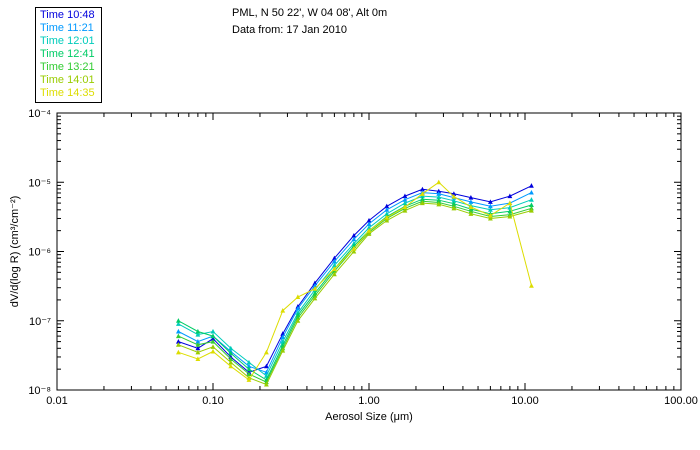 The width and height of the screenshot is (700, 450). What do you see at coordinates (39, 183) in the screenshot?
I see `y-tick-label: 10⁻⁵` at bounding box center [39, 183].